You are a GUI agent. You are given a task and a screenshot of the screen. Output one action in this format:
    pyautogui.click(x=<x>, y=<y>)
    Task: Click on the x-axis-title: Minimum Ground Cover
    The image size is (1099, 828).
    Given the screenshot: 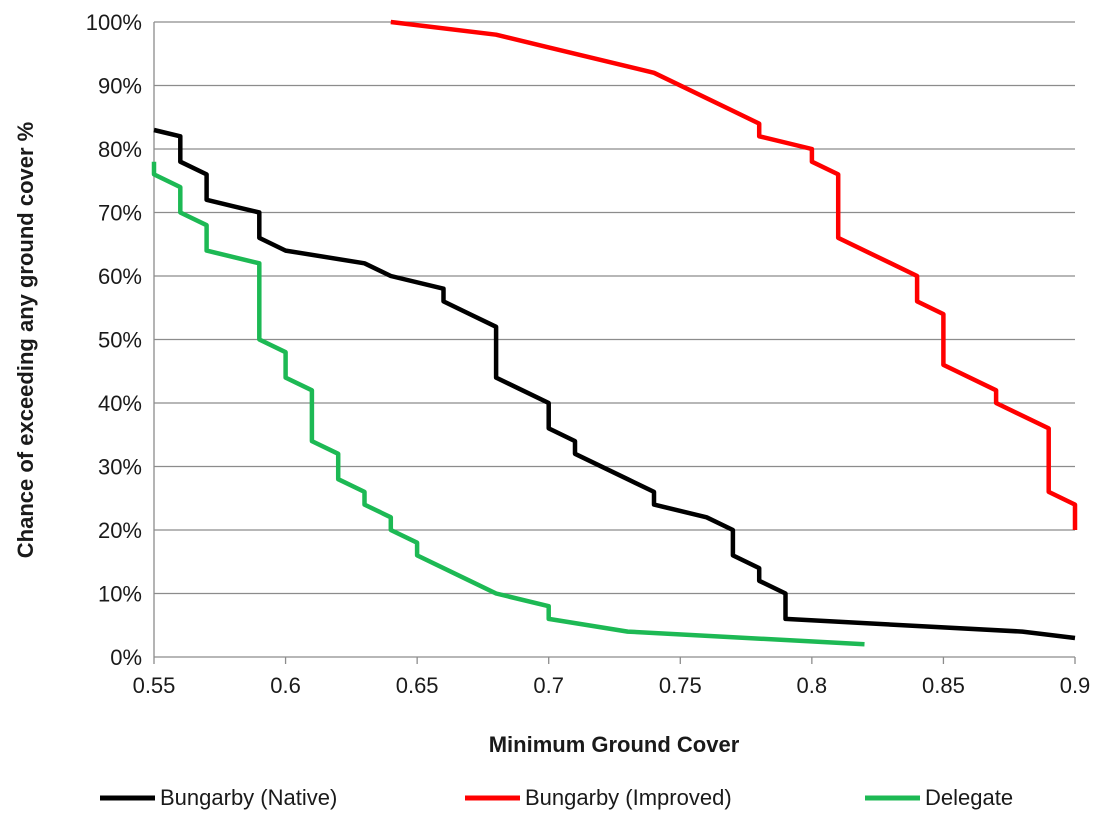 What is the action you would take?
    pyautogui.click(x=614, y=744)
    